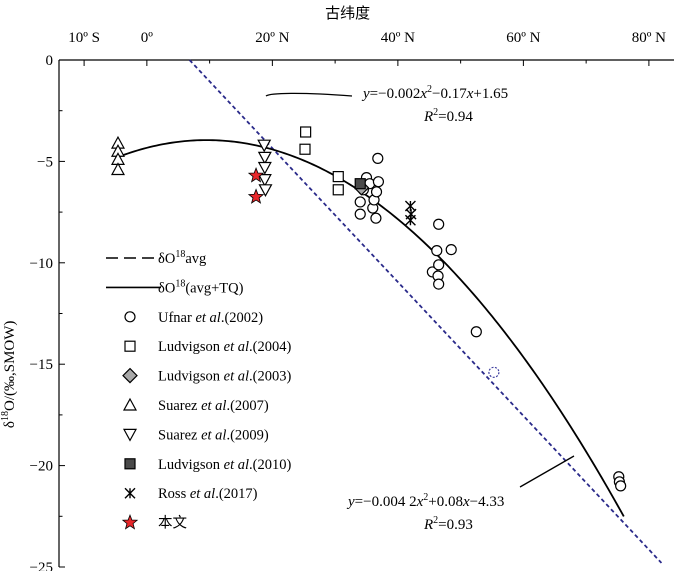 The width and height of the screenshot is (700, 571). Describe the element at coordinates (130, 521) in the screenshot. I see `legend-marker-this_study` at that location.